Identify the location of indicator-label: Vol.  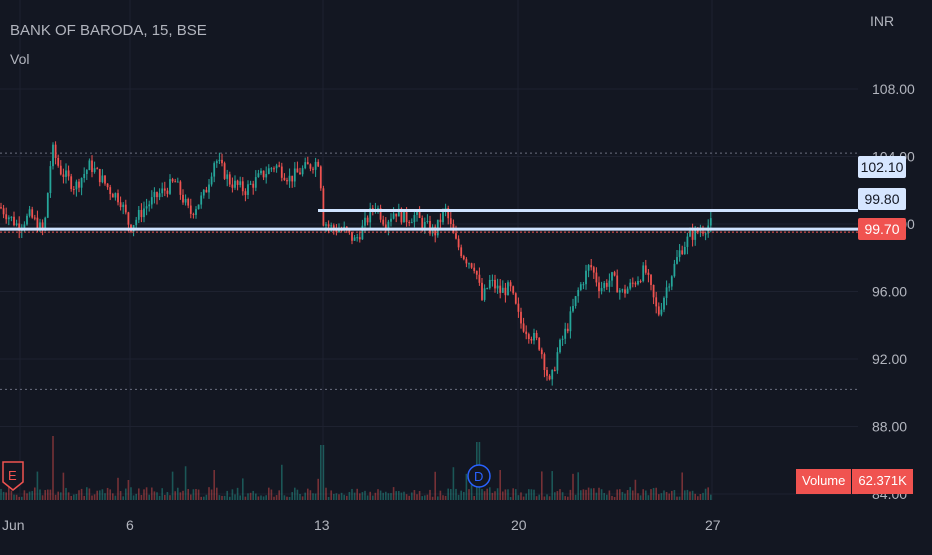
(20, 59).